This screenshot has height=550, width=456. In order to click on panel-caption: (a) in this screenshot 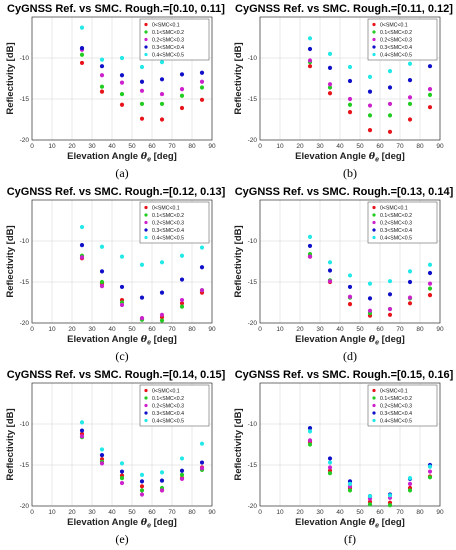, I will do `click(121, 173)`.